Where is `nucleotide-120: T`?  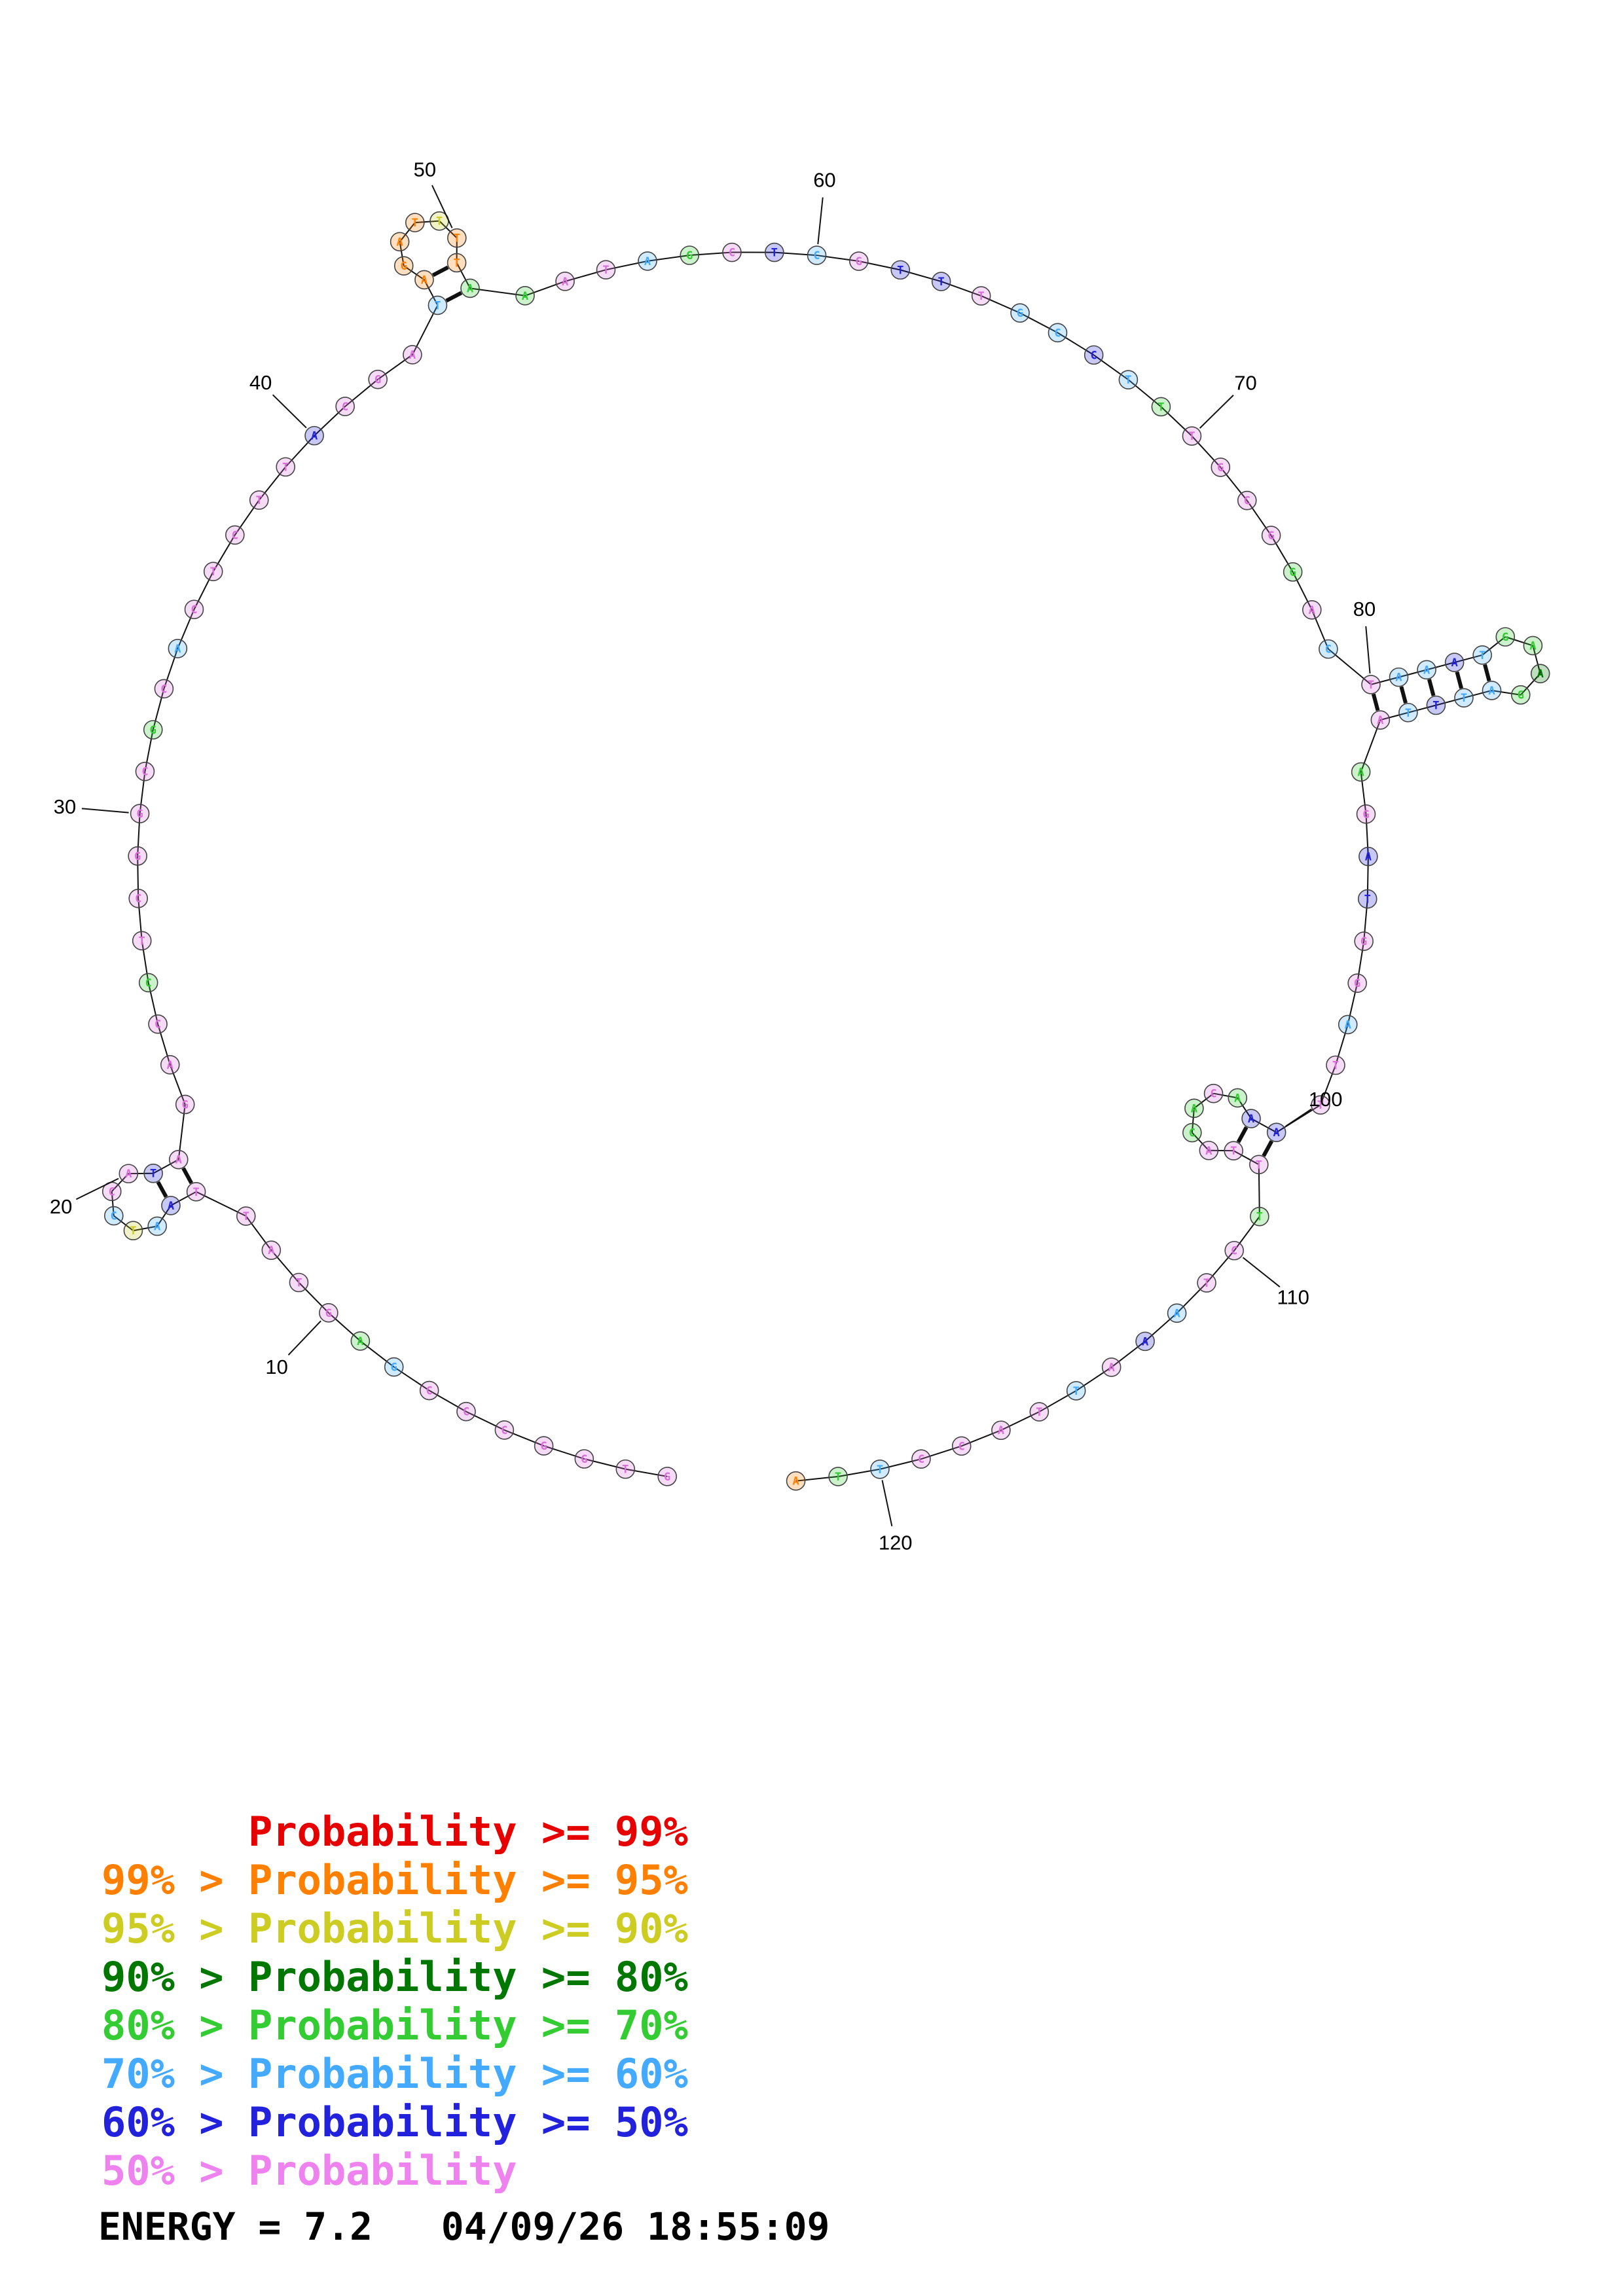
nucleotide-120: T is located at coordinates (880, 1469).